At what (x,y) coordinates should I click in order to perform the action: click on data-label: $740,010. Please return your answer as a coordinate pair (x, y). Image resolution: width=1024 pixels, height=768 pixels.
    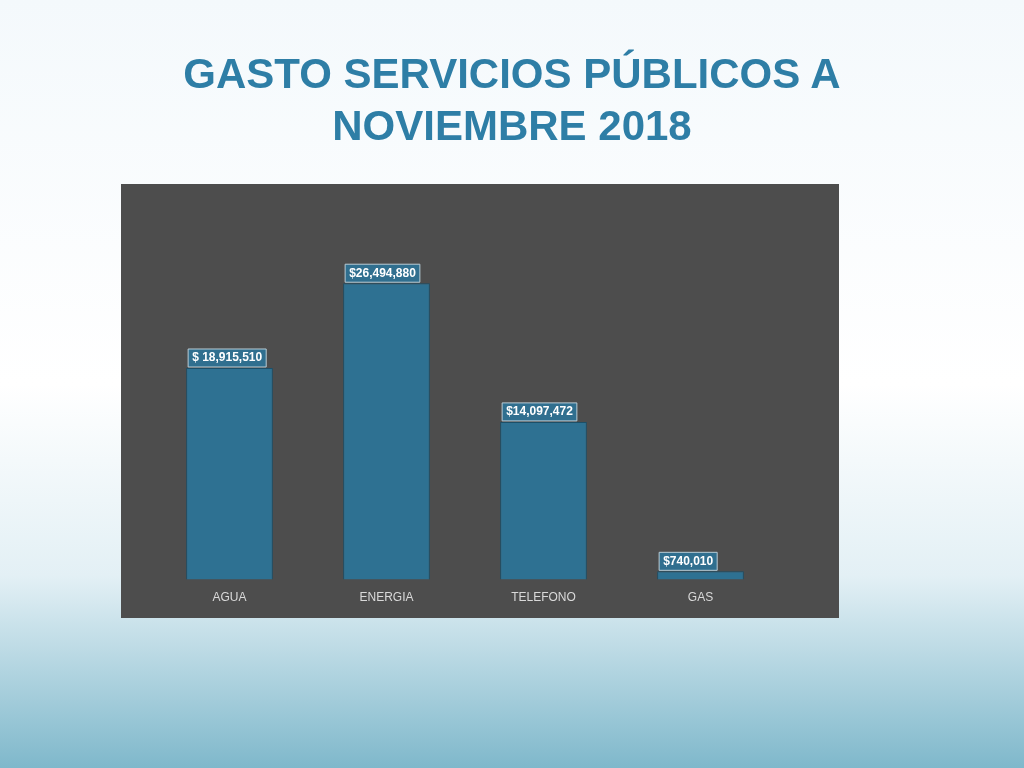
    Looking at the image, I should click on (688, 560).